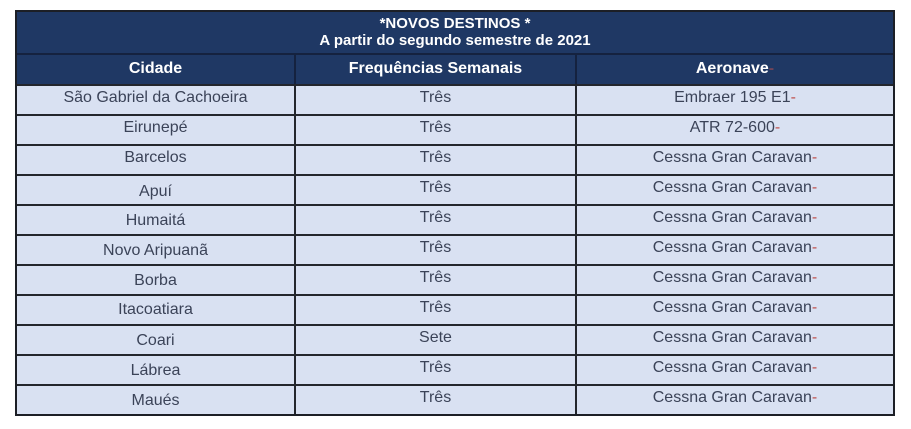 This screenshot has height=429, width=911. I want to click on cell-cidade: Itacoatiara, so click(156, 310).